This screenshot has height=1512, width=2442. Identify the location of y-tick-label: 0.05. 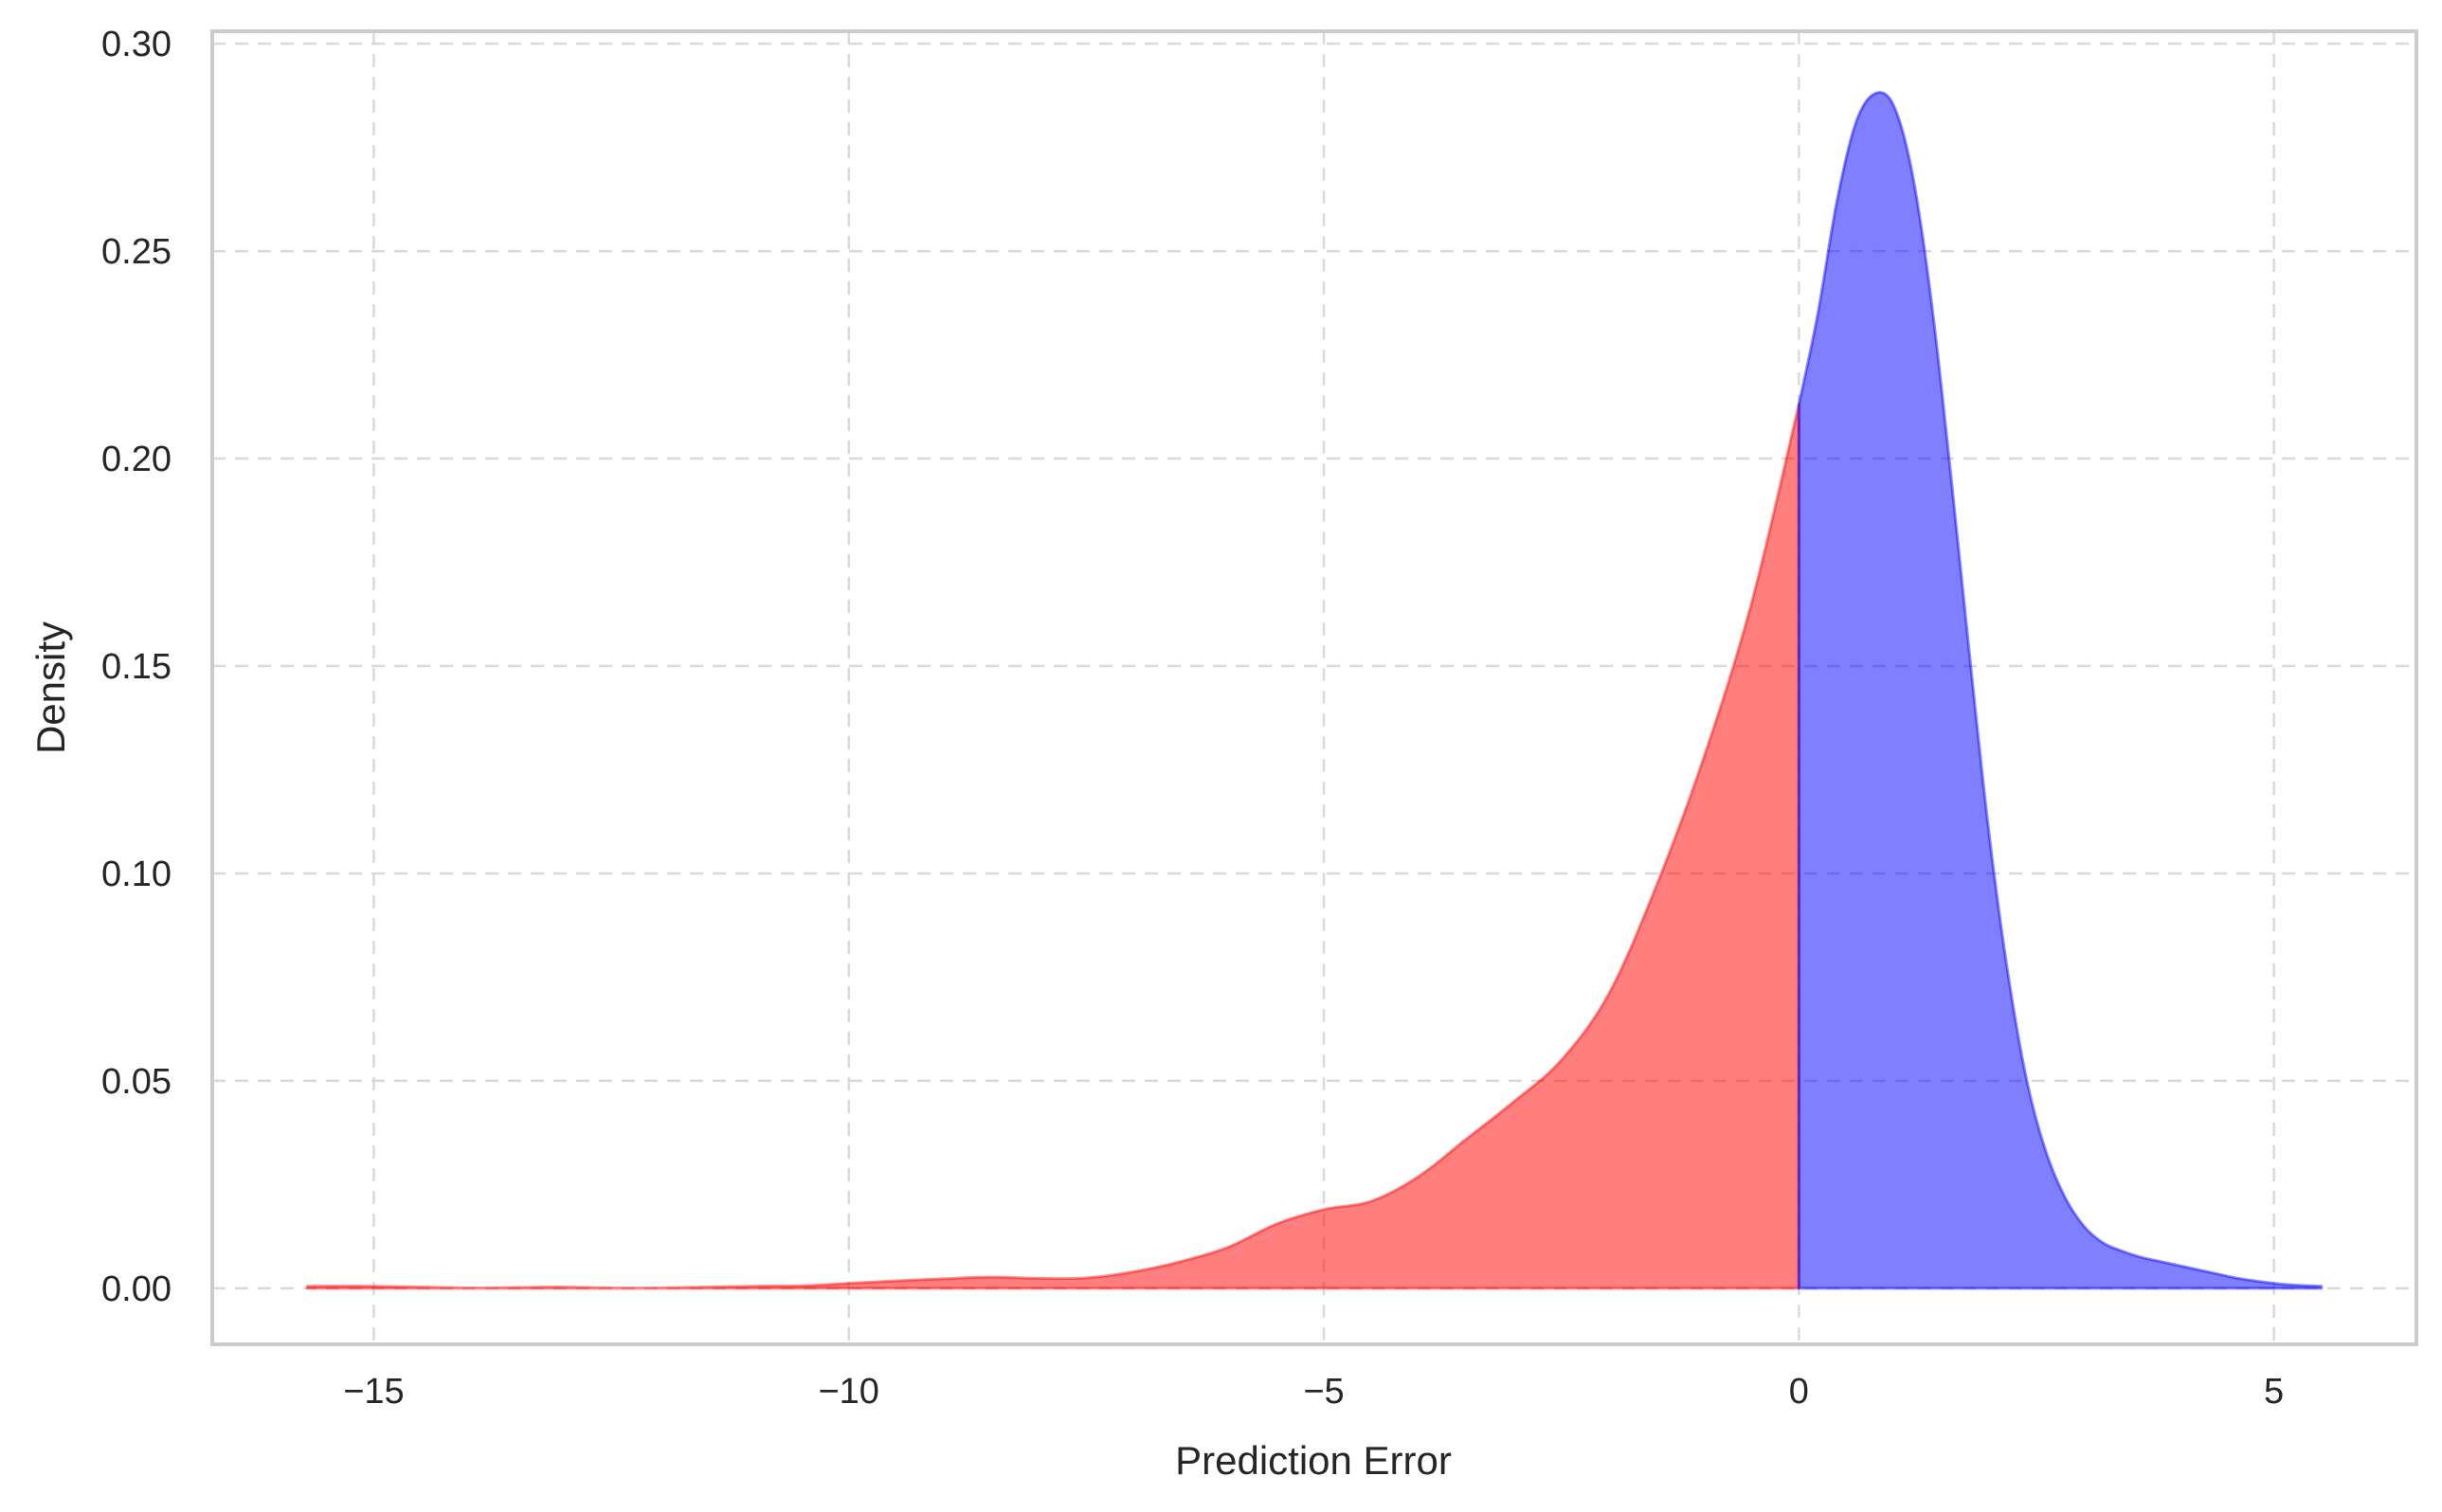
(136, 1082).